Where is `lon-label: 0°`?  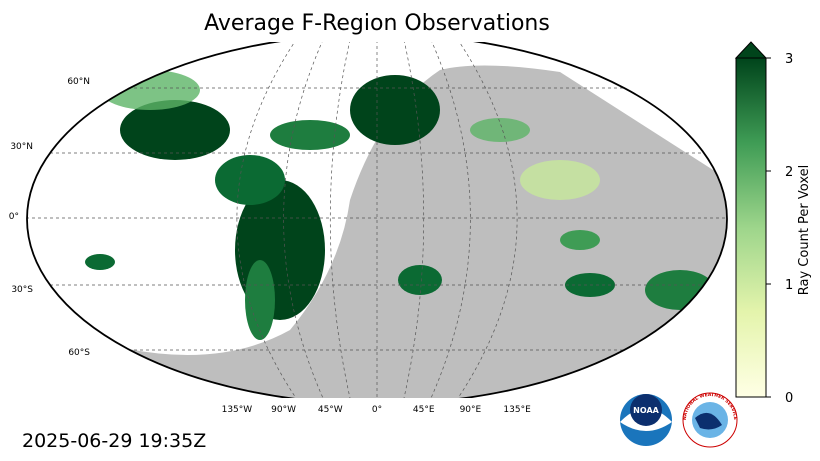 lon-label: 0° is located at coordinates (377, 410).